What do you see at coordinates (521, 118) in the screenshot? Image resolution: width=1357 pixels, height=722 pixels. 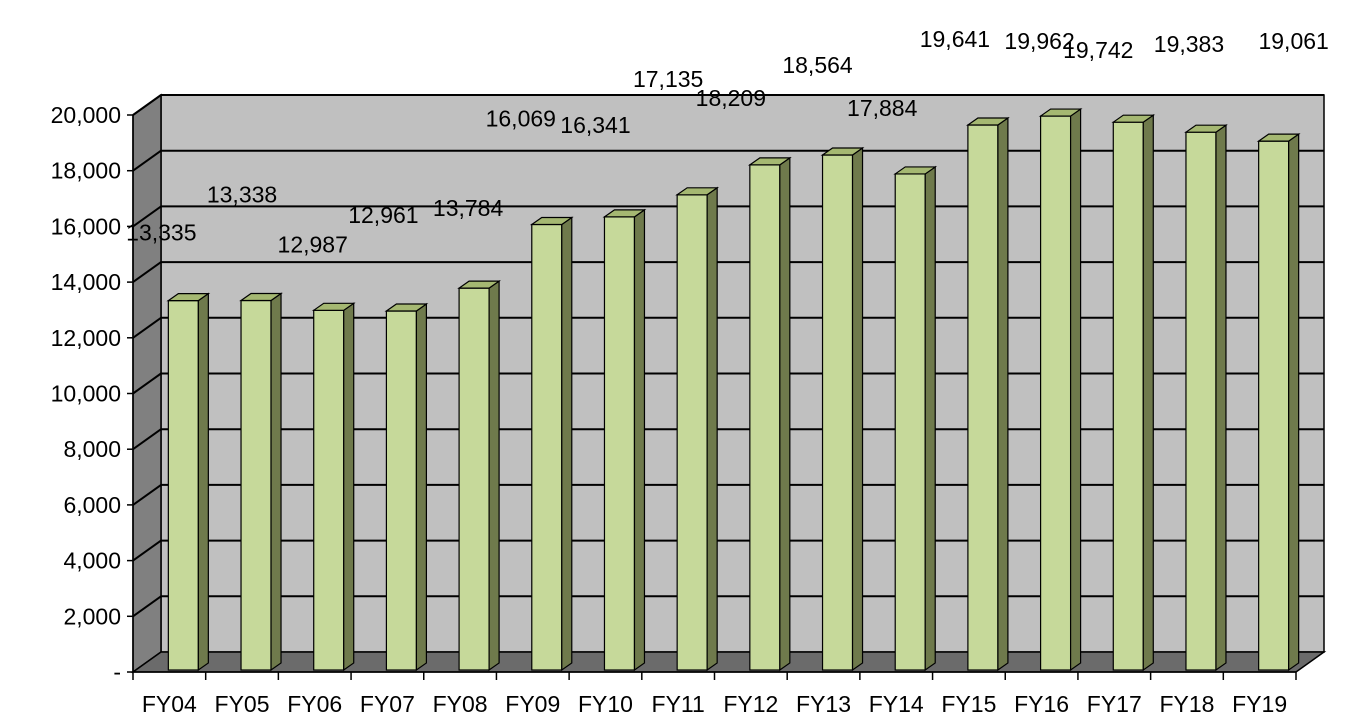 I see `data-label: 16,069` at bounding box center [521, 118].